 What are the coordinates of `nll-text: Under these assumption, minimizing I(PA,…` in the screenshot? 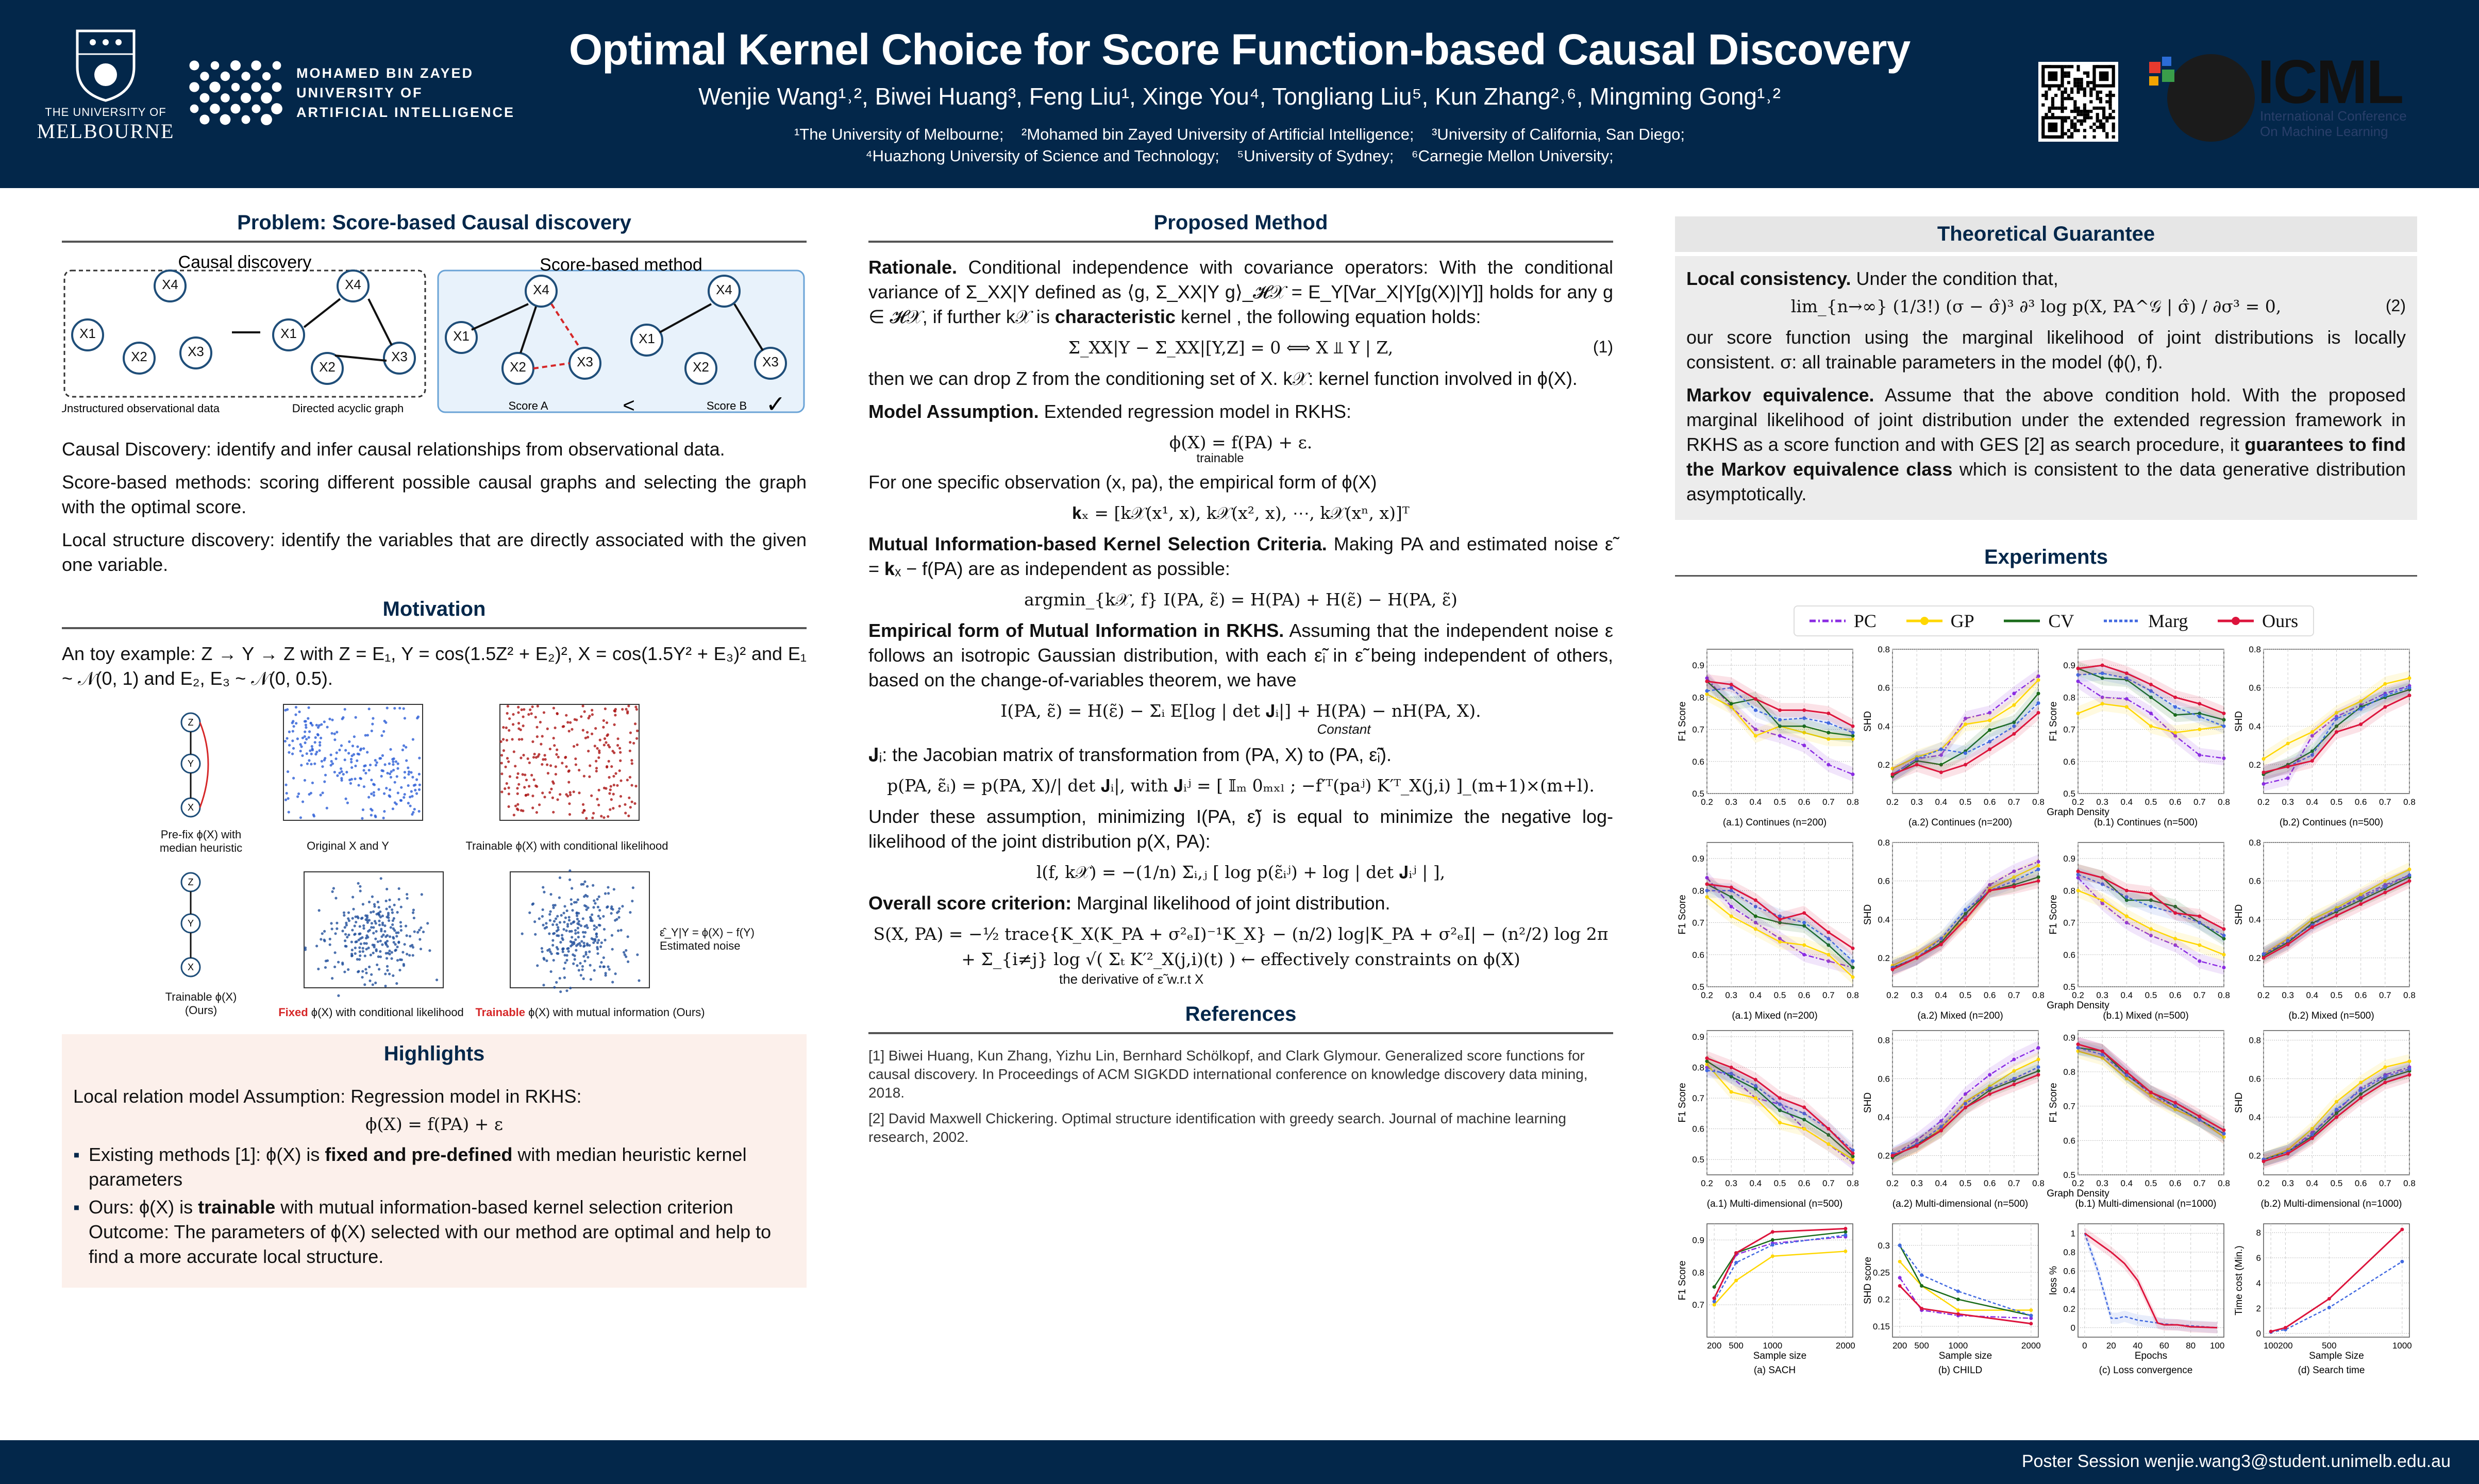 It's located at (1240, 829).